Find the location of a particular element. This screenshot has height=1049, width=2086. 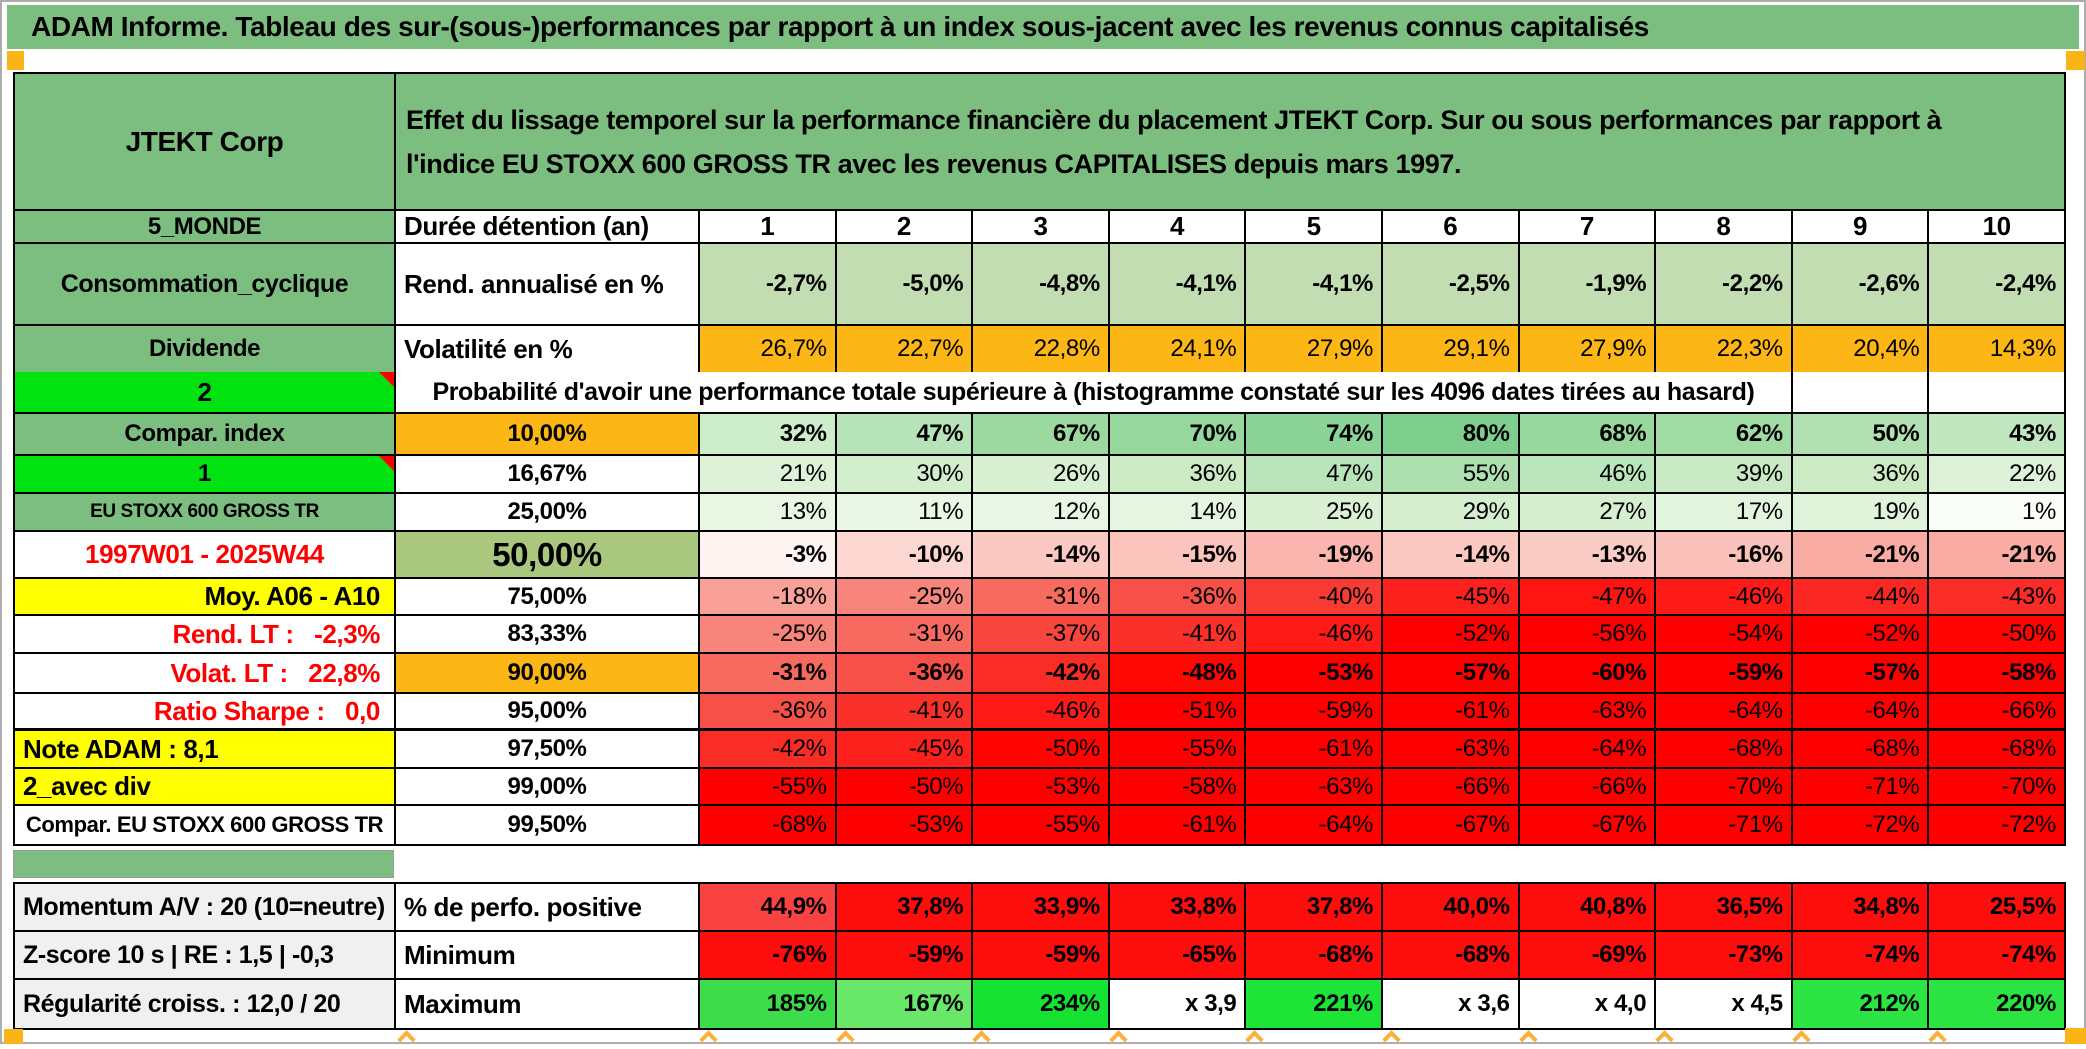

value-cell: -70% is located at coordinates (1995, 786).